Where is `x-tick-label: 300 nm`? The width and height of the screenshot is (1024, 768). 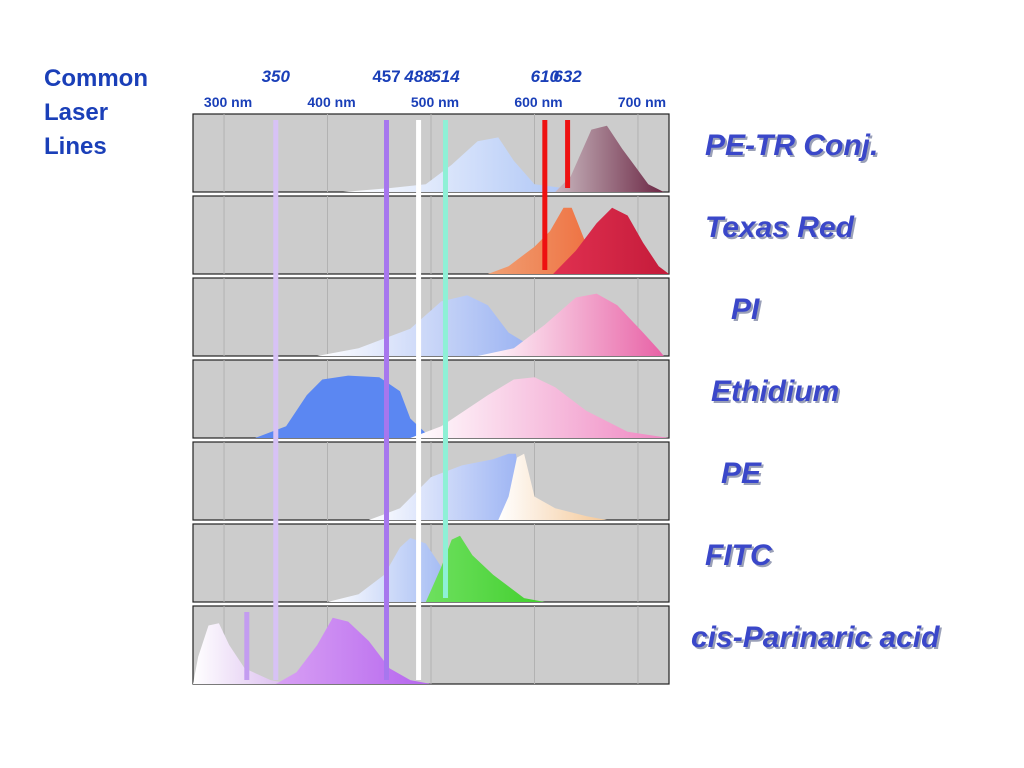
x-tick-label: 300 nm is located at coordinates (228, 102).